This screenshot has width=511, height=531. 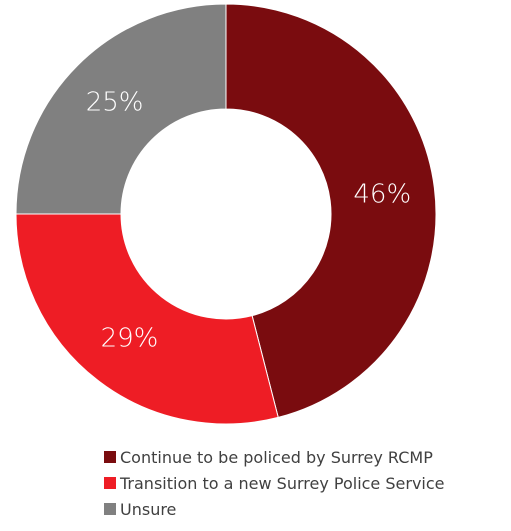 What do you see at coordinates (130, 338) in the screenshot?
I see `data-label-new-service: 29%` at bounding box center [130, 338].